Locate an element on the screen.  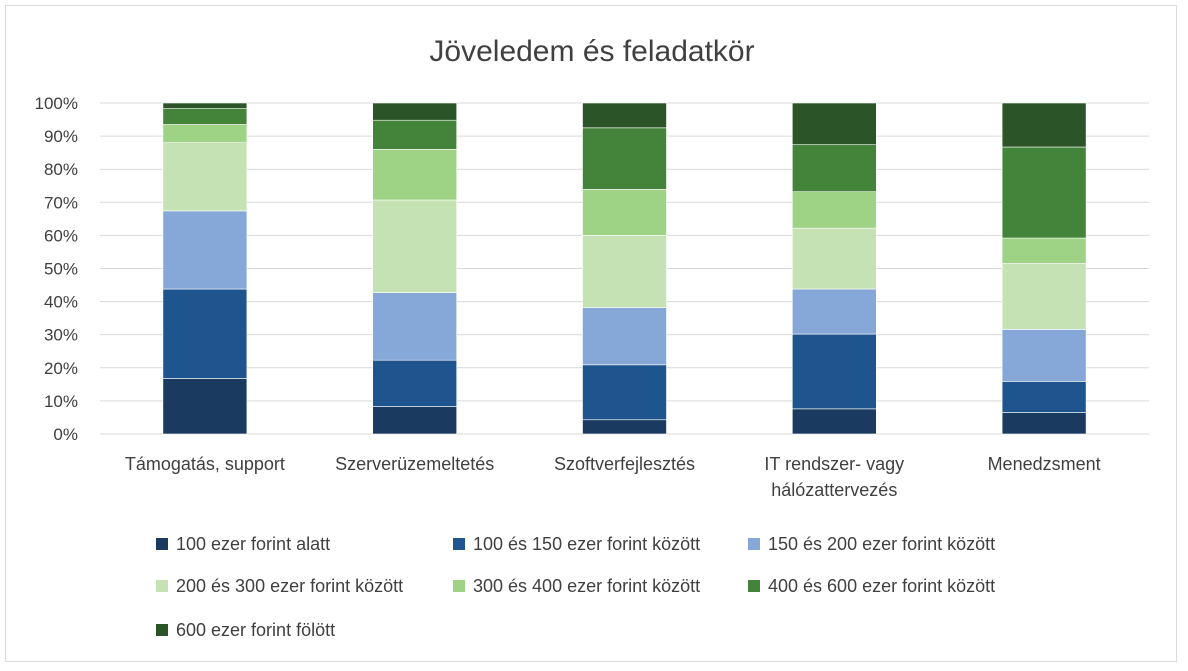
legend-item: 300 és 400 ezer forint között is located at coordinates (576, 586).